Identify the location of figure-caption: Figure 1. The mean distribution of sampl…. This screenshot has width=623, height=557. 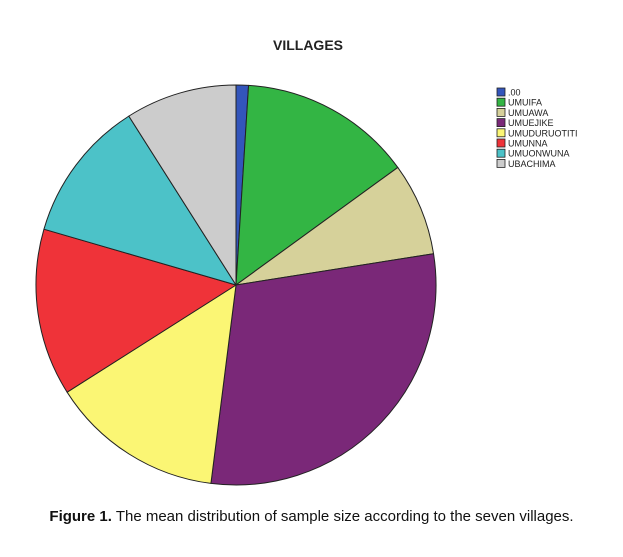
(311, 516).